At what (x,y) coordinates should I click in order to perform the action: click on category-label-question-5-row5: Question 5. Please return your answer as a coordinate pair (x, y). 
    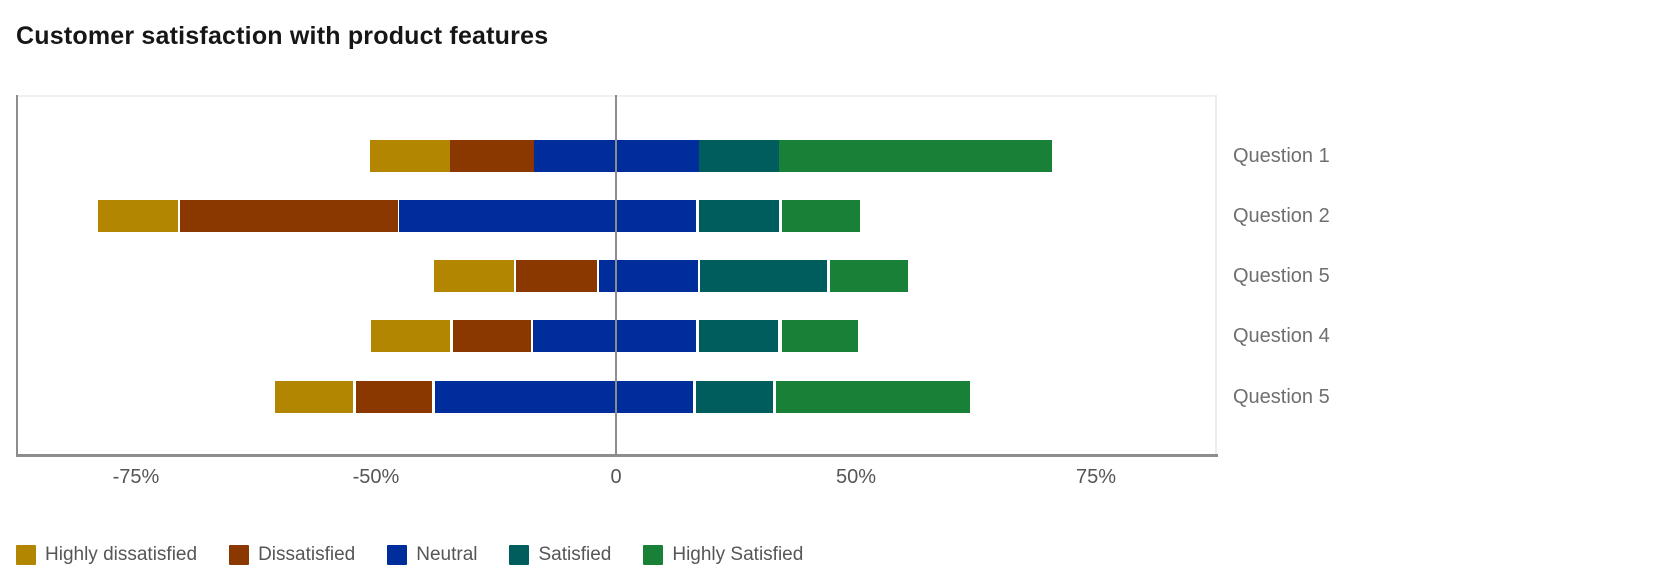
    Looking at the image, I should click on (1281, 396).